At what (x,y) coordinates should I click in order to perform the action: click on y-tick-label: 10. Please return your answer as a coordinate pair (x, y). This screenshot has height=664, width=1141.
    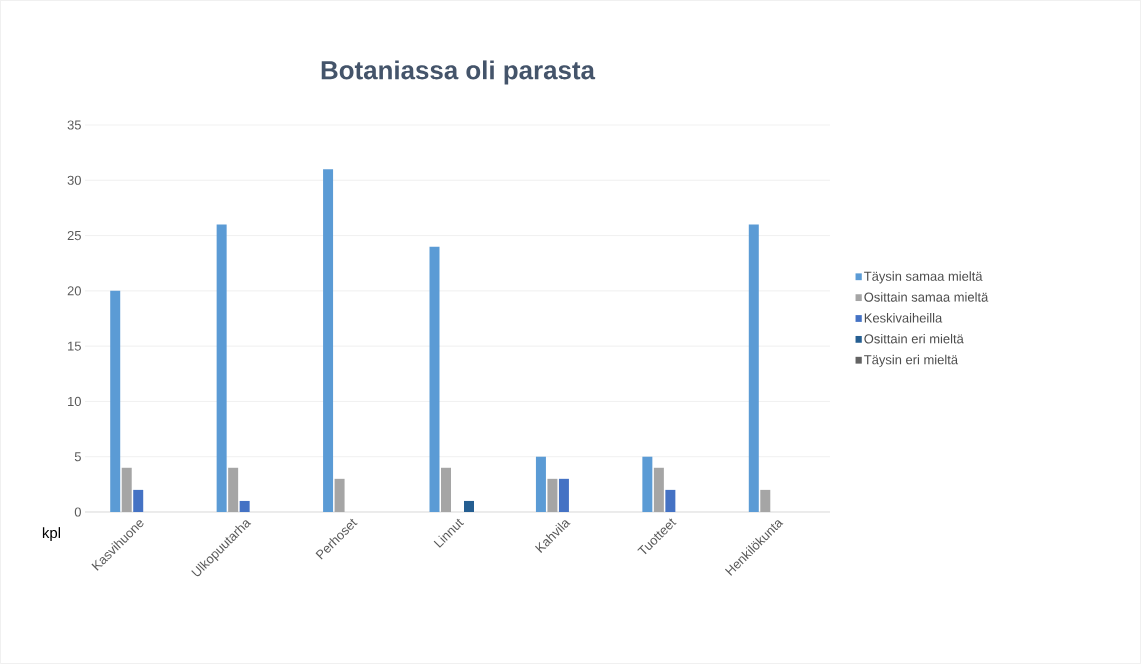
    Looking at the image, I should click on (74, 401).